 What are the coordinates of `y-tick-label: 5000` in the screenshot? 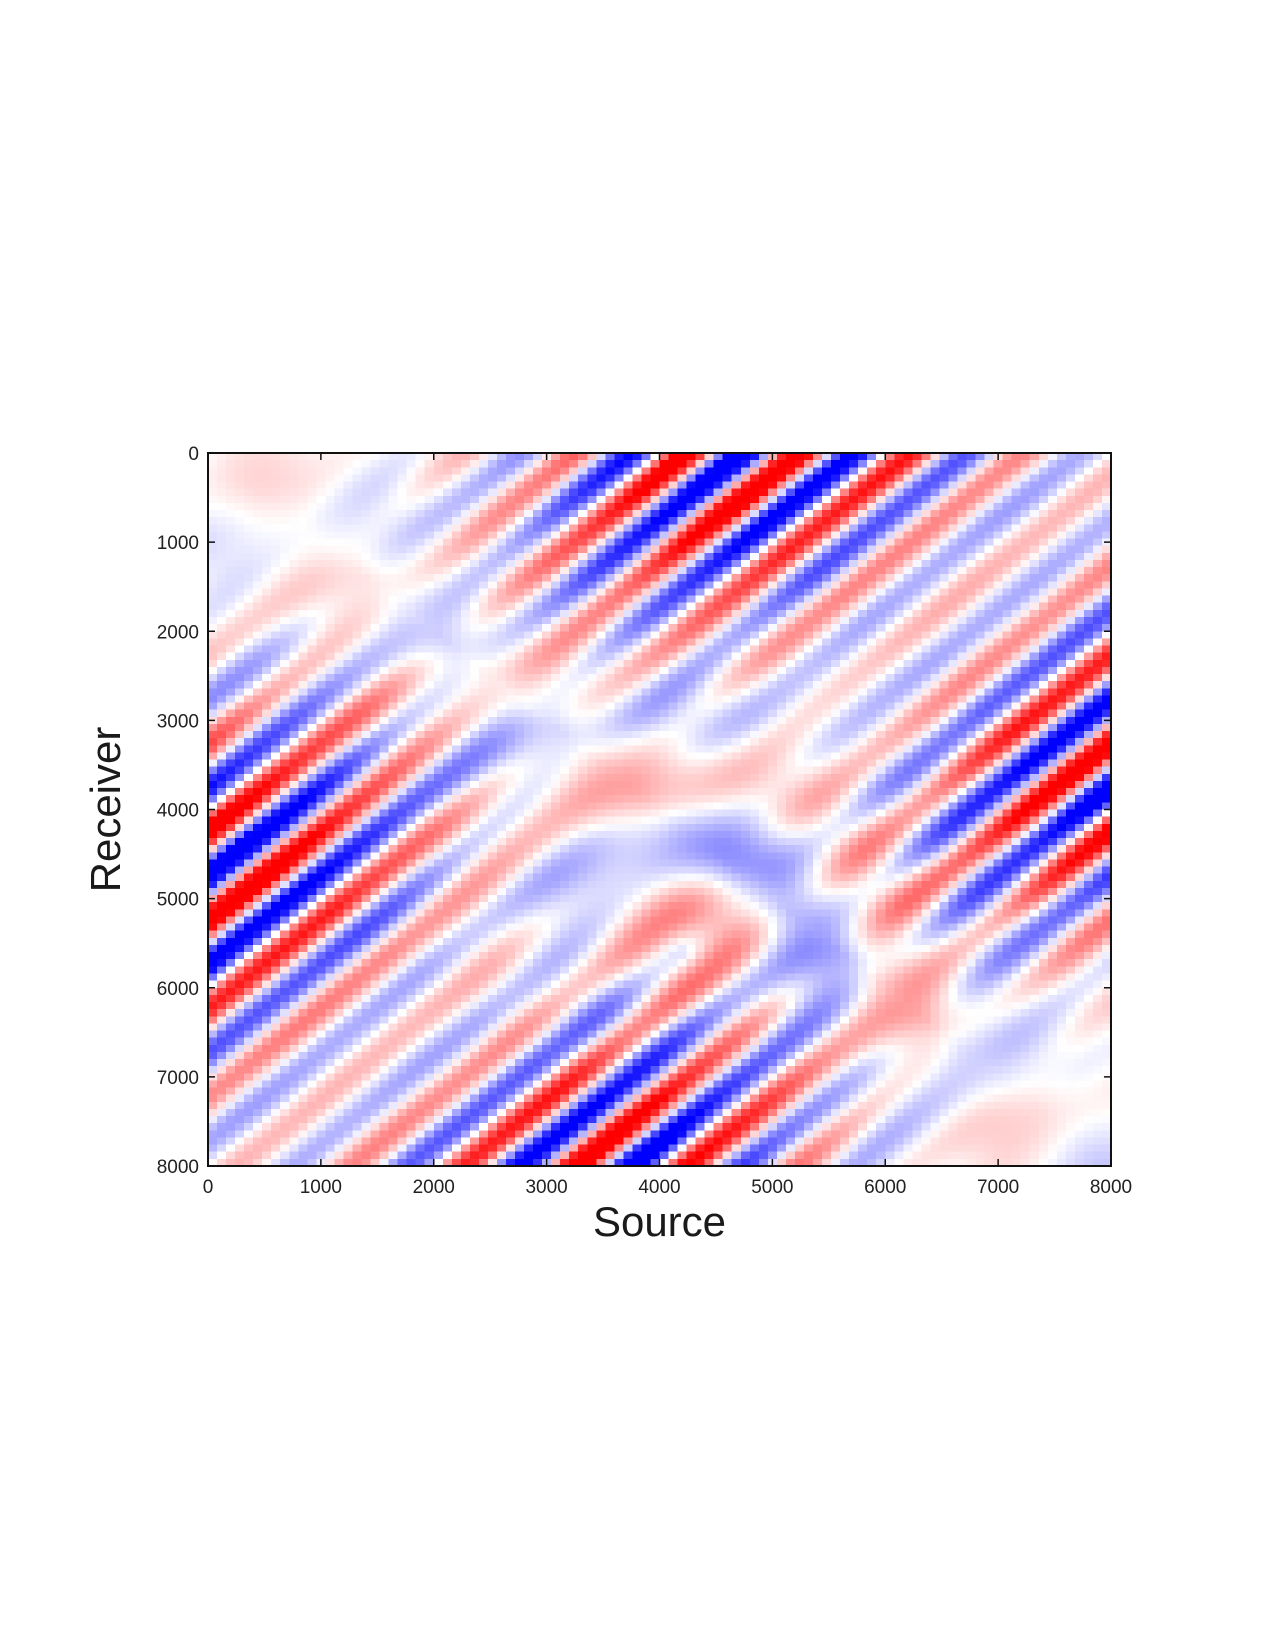 It's located at (178, 900).